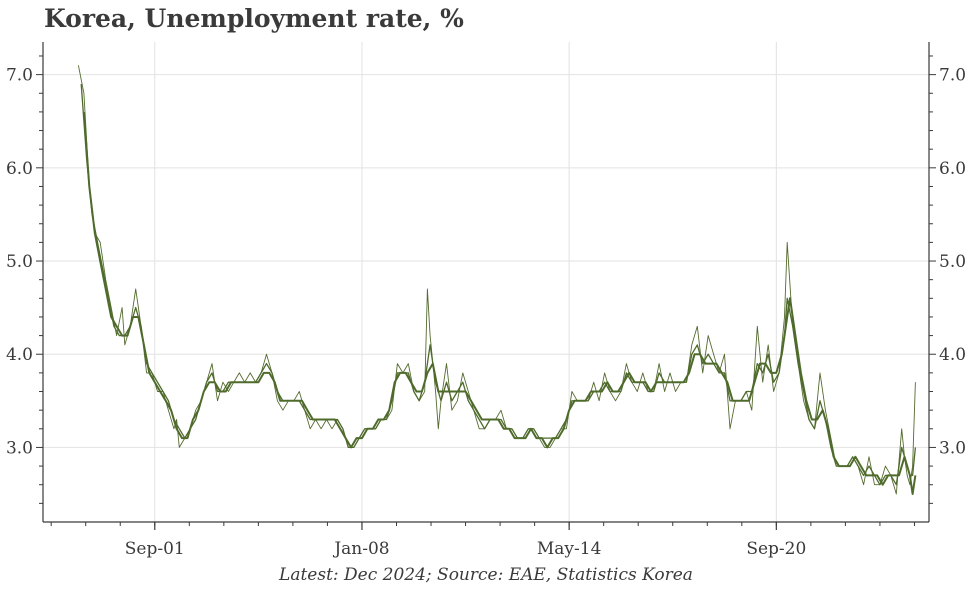 The height and width of the screenshot is (589, 972). I want to click on x-axis: Sep-01 Jan-08 May-14 Sep-20, so click(466, 549).